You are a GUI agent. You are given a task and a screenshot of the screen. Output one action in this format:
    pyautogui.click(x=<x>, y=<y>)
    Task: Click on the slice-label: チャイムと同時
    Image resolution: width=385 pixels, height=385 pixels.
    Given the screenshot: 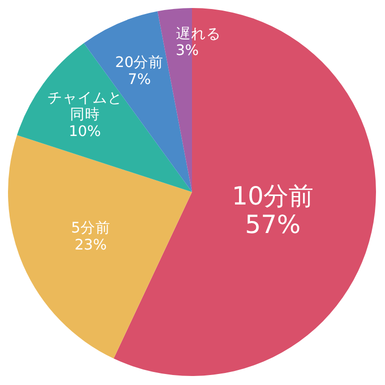 What is the action you would take?
    pyautogui.click(x=84, y=107)
    